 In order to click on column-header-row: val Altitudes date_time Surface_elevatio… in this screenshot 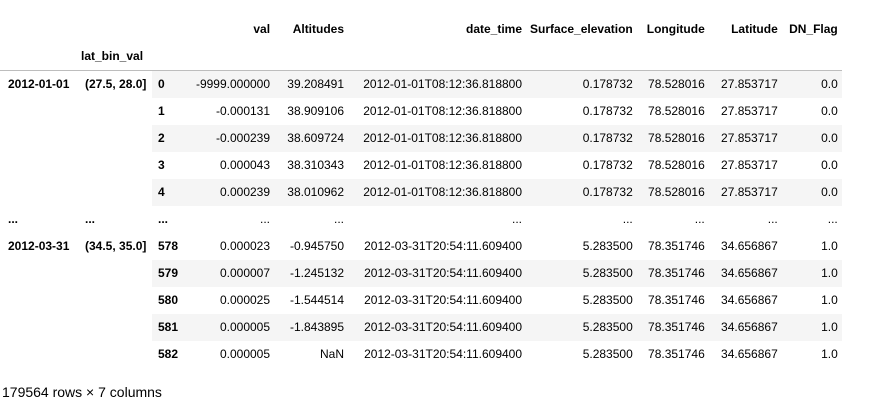, I will do `click(421, 29)`.